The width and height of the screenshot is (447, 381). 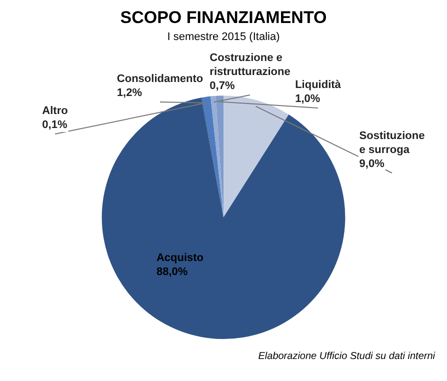 I want to click on chart-title: SCOPO FINANZIAMENTO, so click(x=223, y=17).